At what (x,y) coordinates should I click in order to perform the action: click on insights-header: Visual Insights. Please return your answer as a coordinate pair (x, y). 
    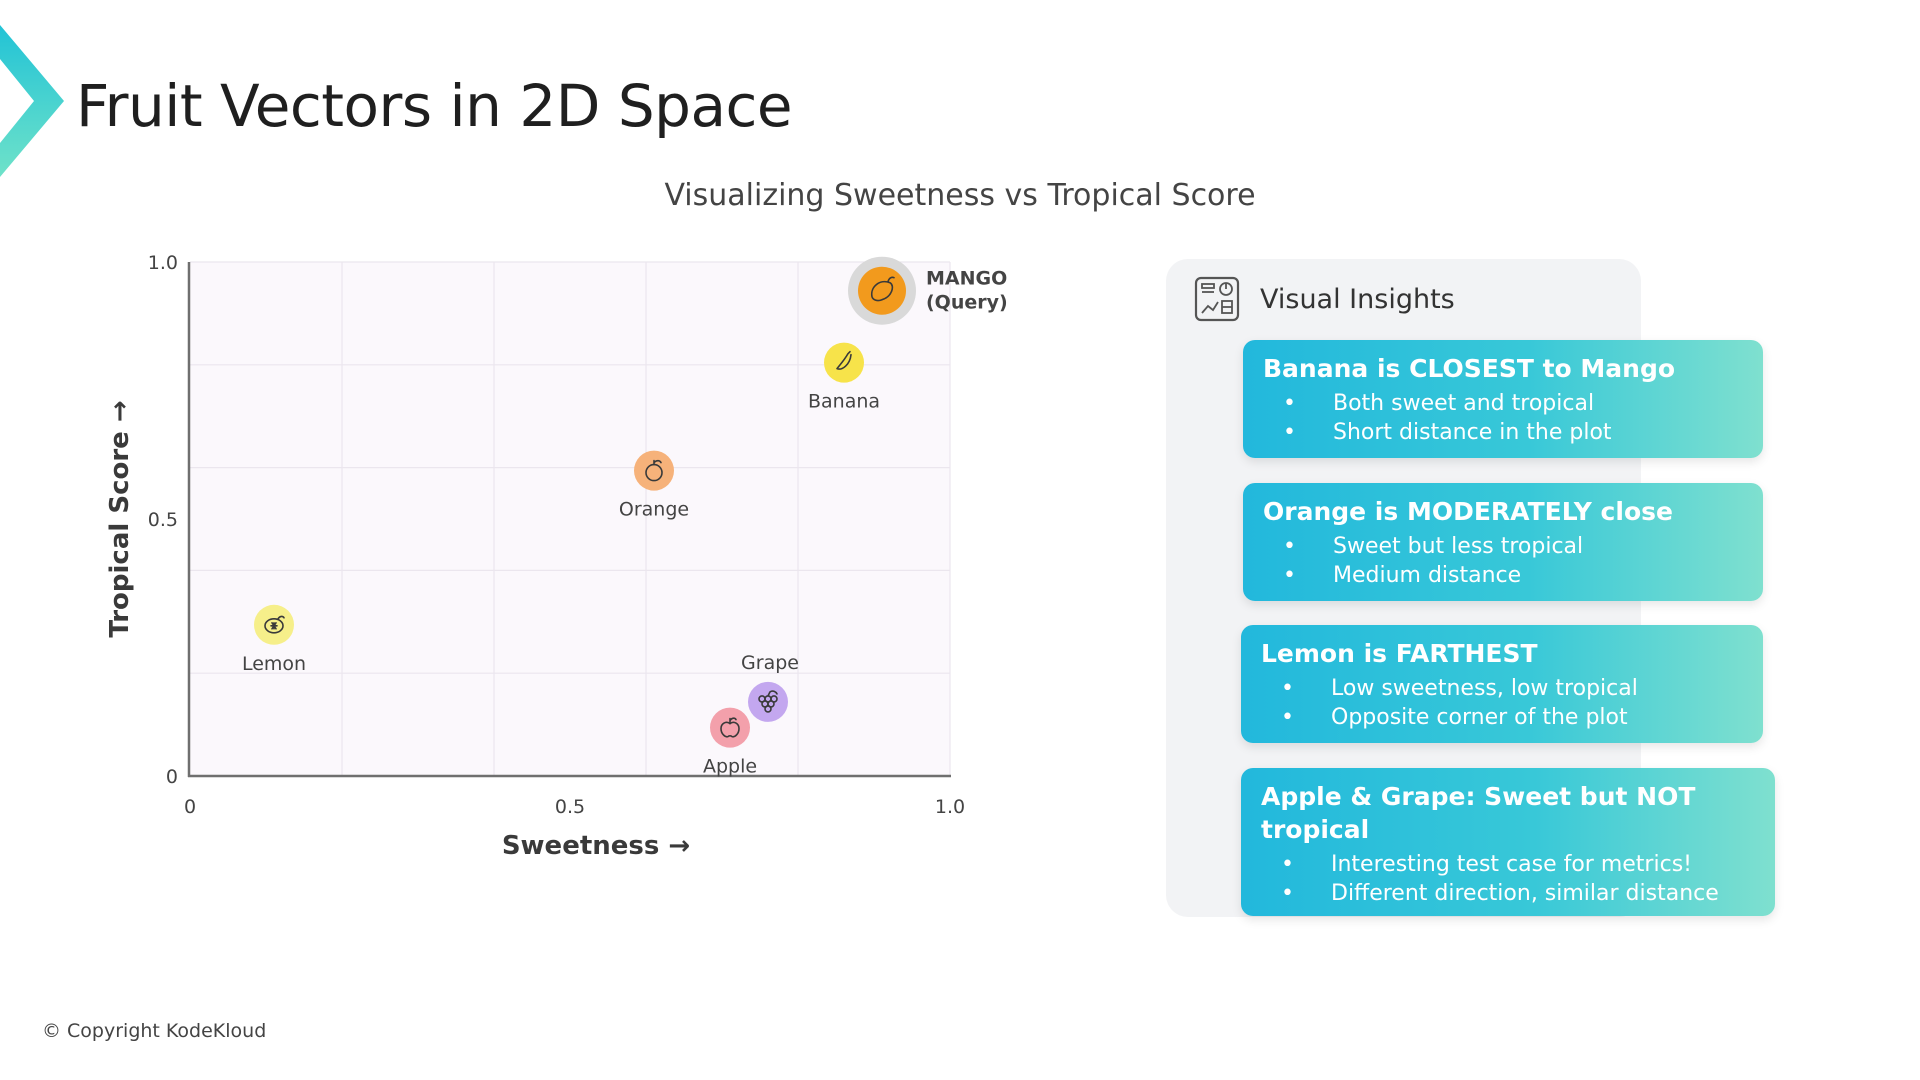
    Looking at the image, I should click on (1324, 299).